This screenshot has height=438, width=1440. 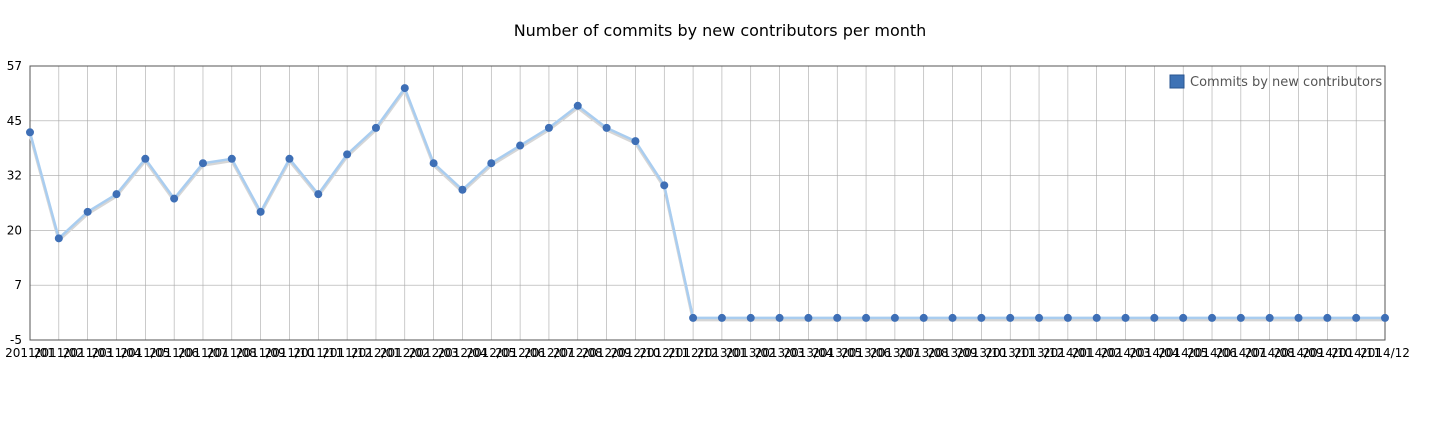 I want to click on x-tick-label: 2014/10, so click(x=1327, y=353).